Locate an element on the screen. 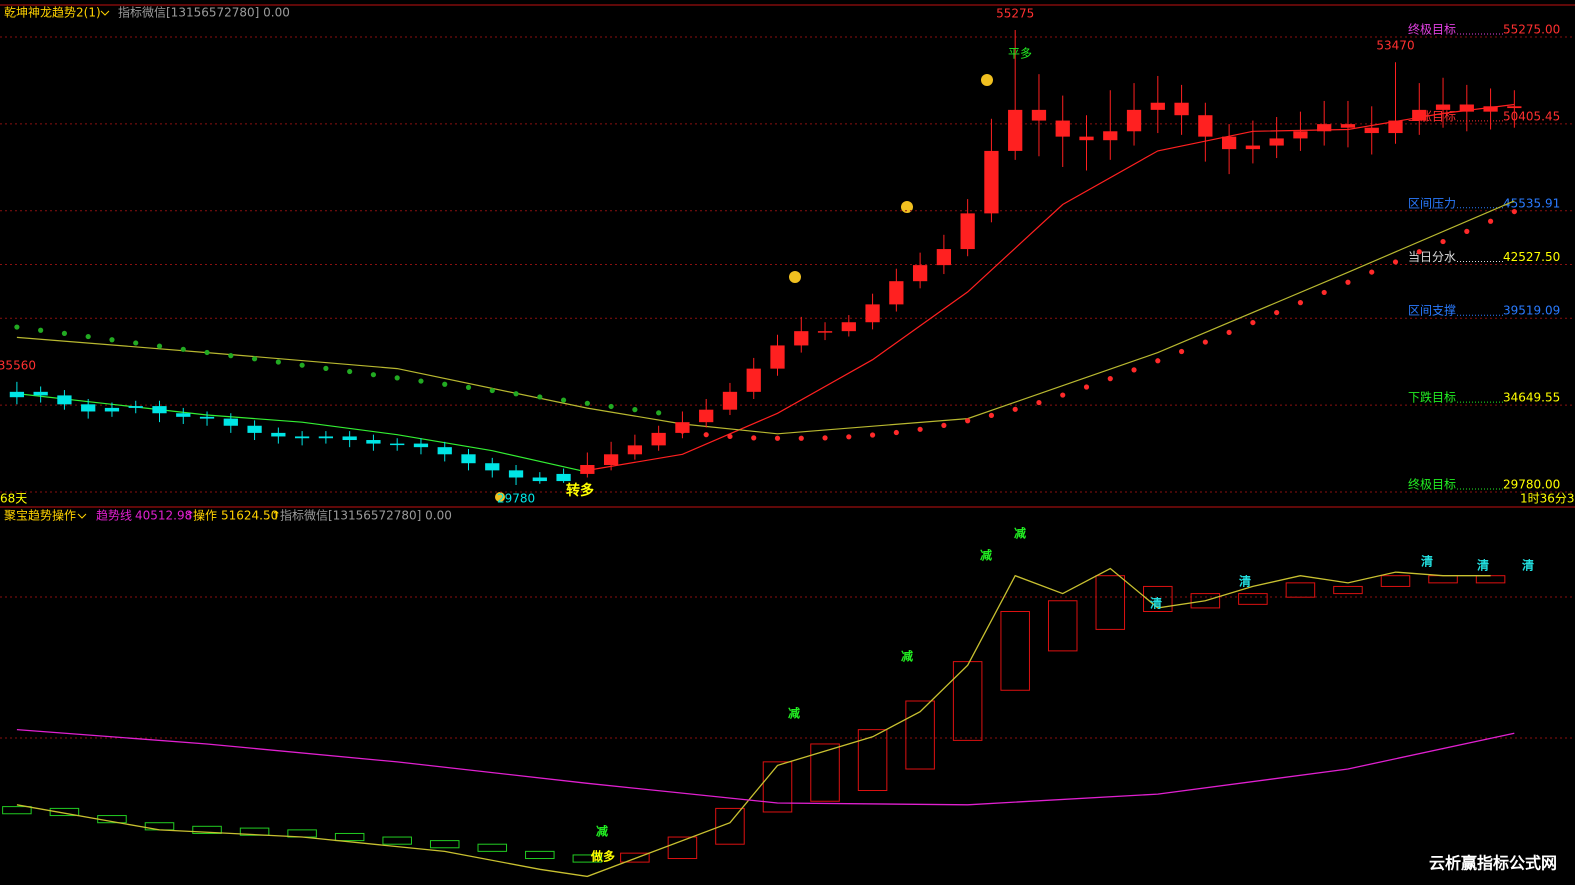  level-name: 当日分水 is located at coordinates (1432, 257).